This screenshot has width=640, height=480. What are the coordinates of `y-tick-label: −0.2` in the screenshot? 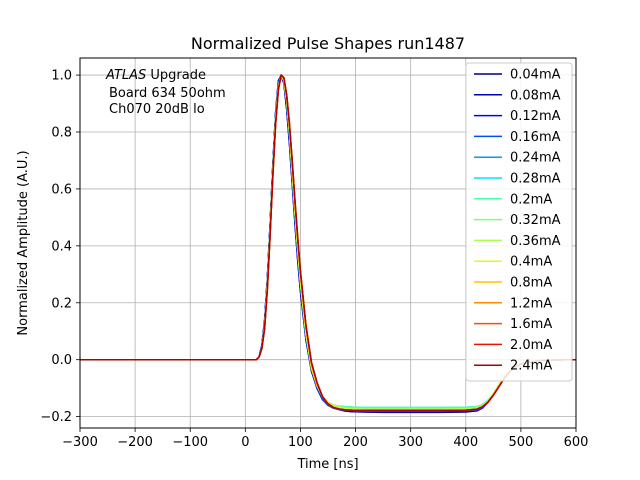 It's located at (56, 417).